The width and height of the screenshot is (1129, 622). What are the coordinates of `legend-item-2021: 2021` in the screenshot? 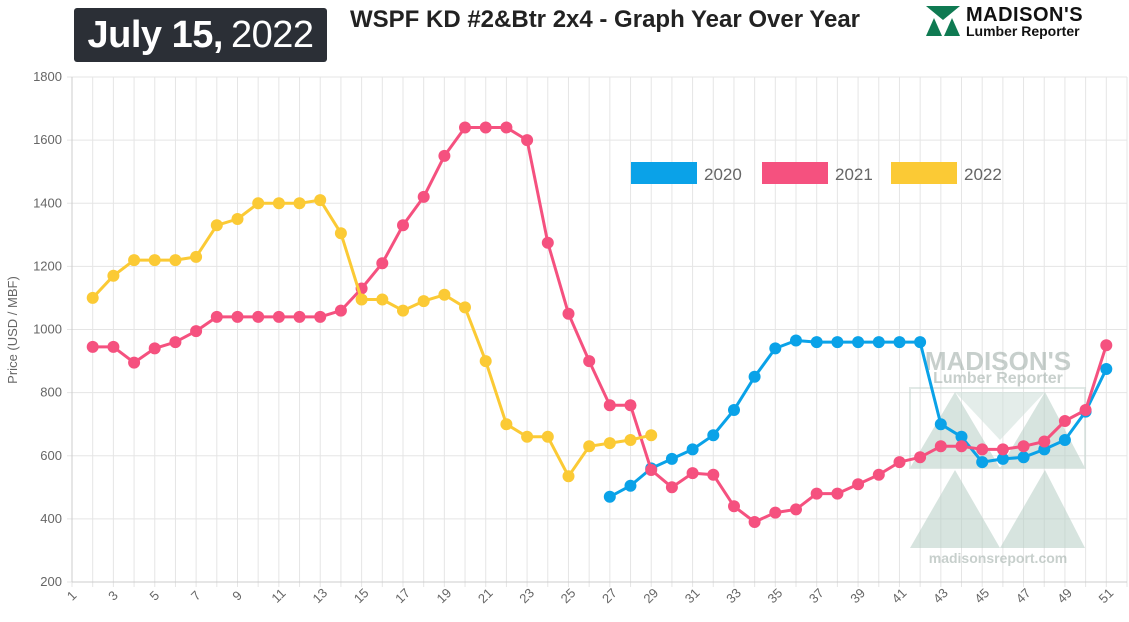 It's located at (817, 173).